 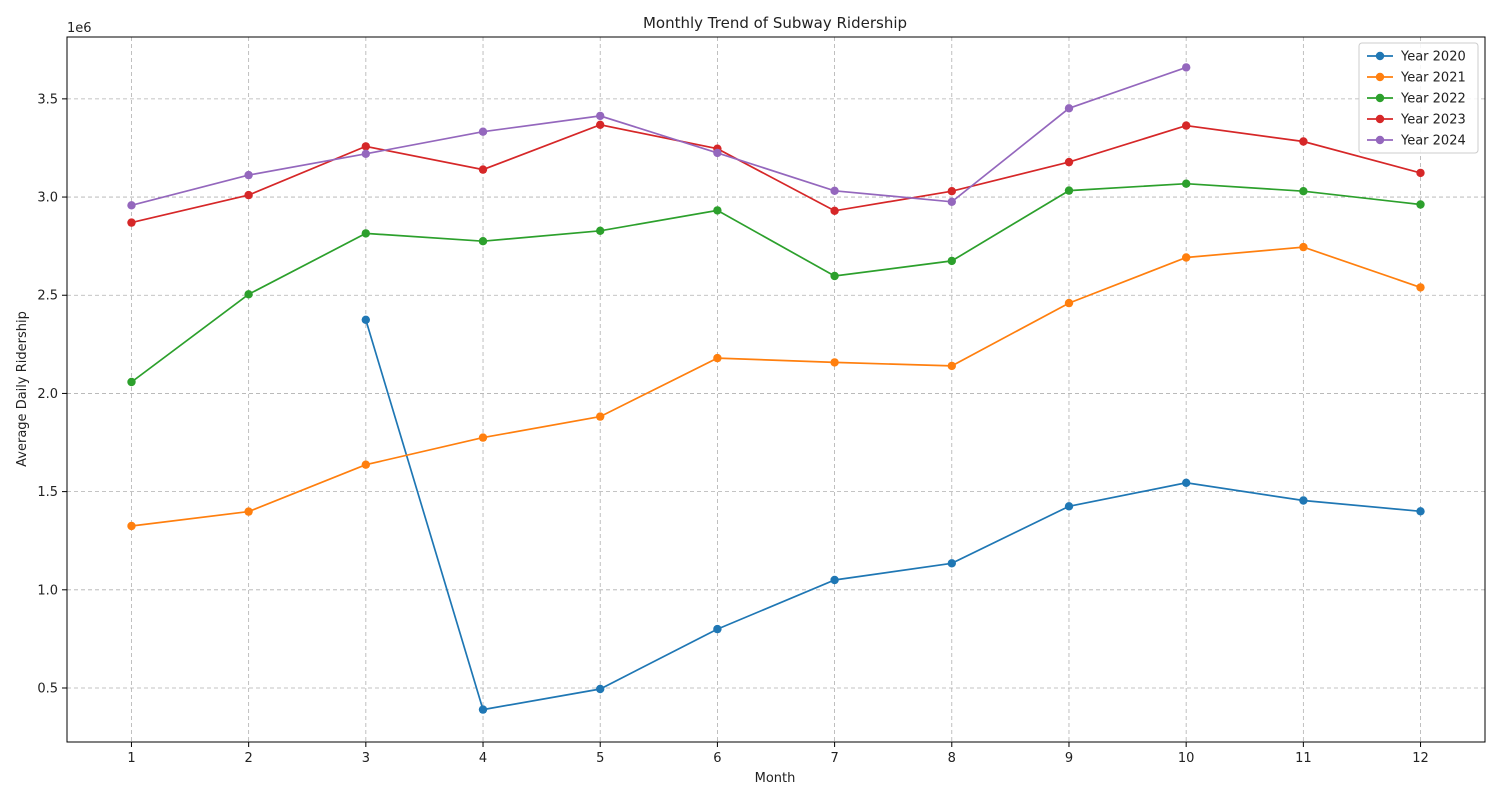 What do you see at coordinates (1069, 758) in the screenshot?
I see `x-tick-label: 9` at bounding box center [1069, 758].